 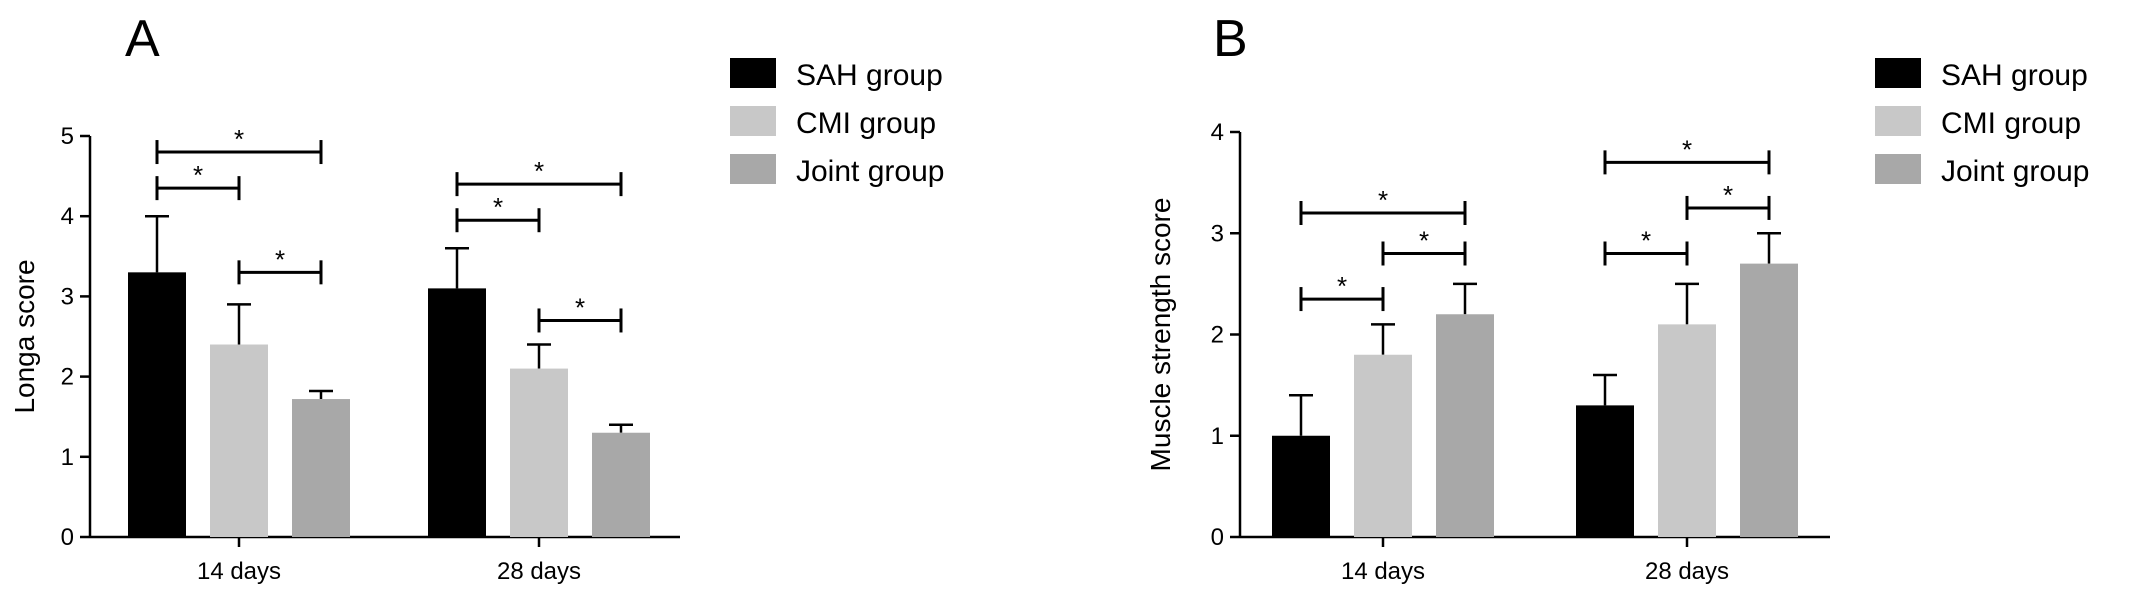 I want to click on panel-a-x-tick-label: 14 days, so click(x=239, y=571).